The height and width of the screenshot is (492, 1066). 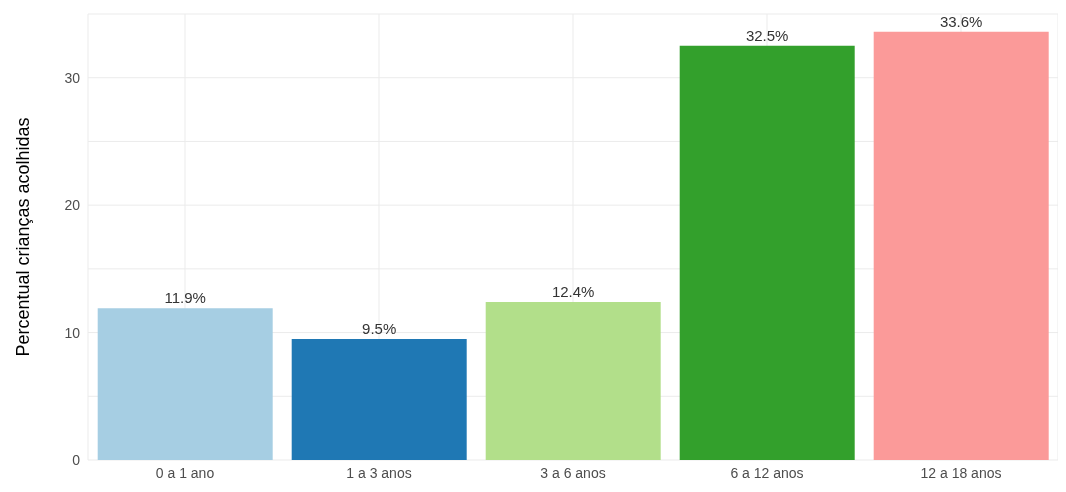 What do you see at coordinates (379, 472) in the screenshot?
I see `x-tick-label: 1 a 3 anos` at bounding box center [379, 472].